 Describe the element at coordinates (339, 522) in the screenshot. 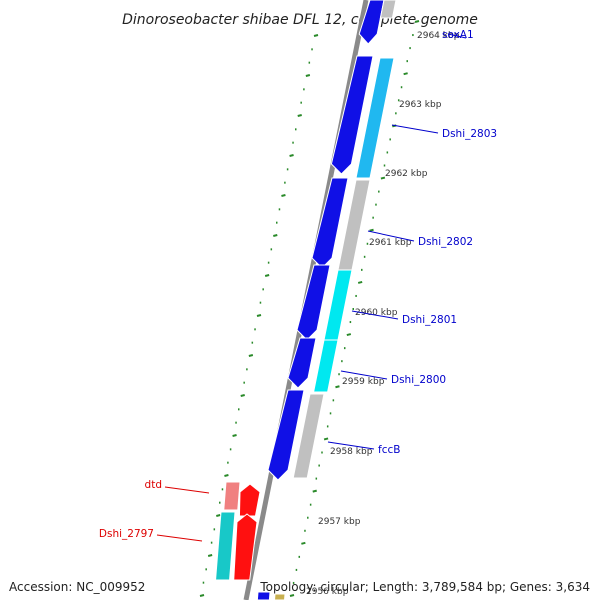

I see `scale-label: 2957 kbp` at that location.